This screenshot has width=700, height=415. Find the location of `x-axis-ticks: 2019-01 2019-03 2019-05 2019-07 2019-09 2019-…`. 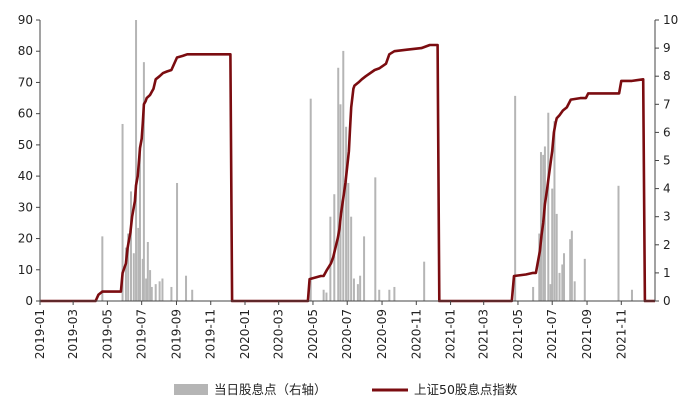

x-axis-ticks: 2019-01 2019-03 2019-05 2019-07 2019-09 2019-… is located at coordinates (330, 330).